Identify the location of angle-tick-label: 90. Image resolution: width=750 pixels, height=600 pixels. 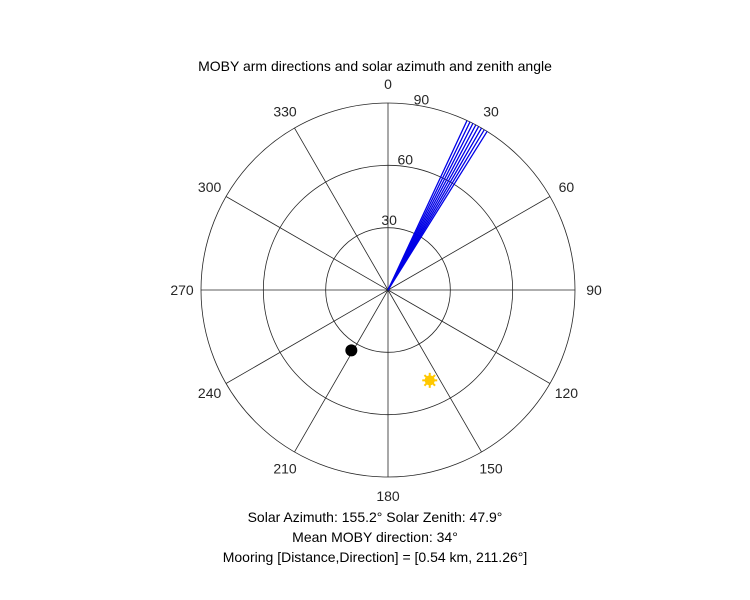
(594, 290).